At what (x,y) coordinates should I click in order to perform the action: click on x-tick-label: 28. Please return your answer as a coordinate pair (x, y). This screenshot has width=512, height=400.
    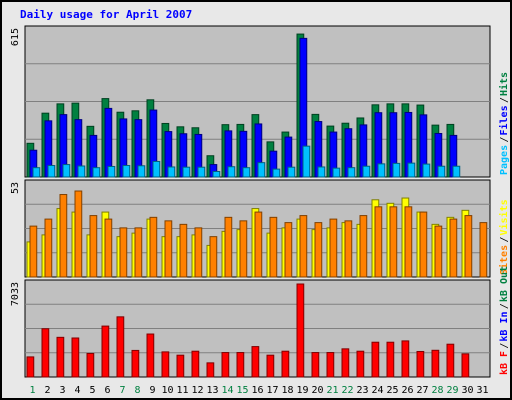
    Looking at the image, I should click on (437, 390).